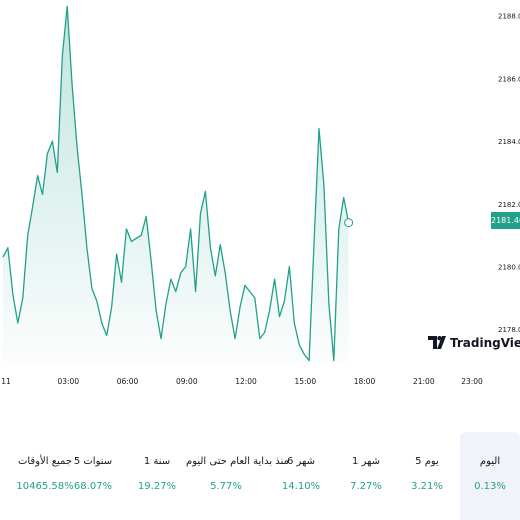 The height and width of the screenshot is (520, 520). I want to click on performance-period-label: 1 سنة, so click(157, 461).